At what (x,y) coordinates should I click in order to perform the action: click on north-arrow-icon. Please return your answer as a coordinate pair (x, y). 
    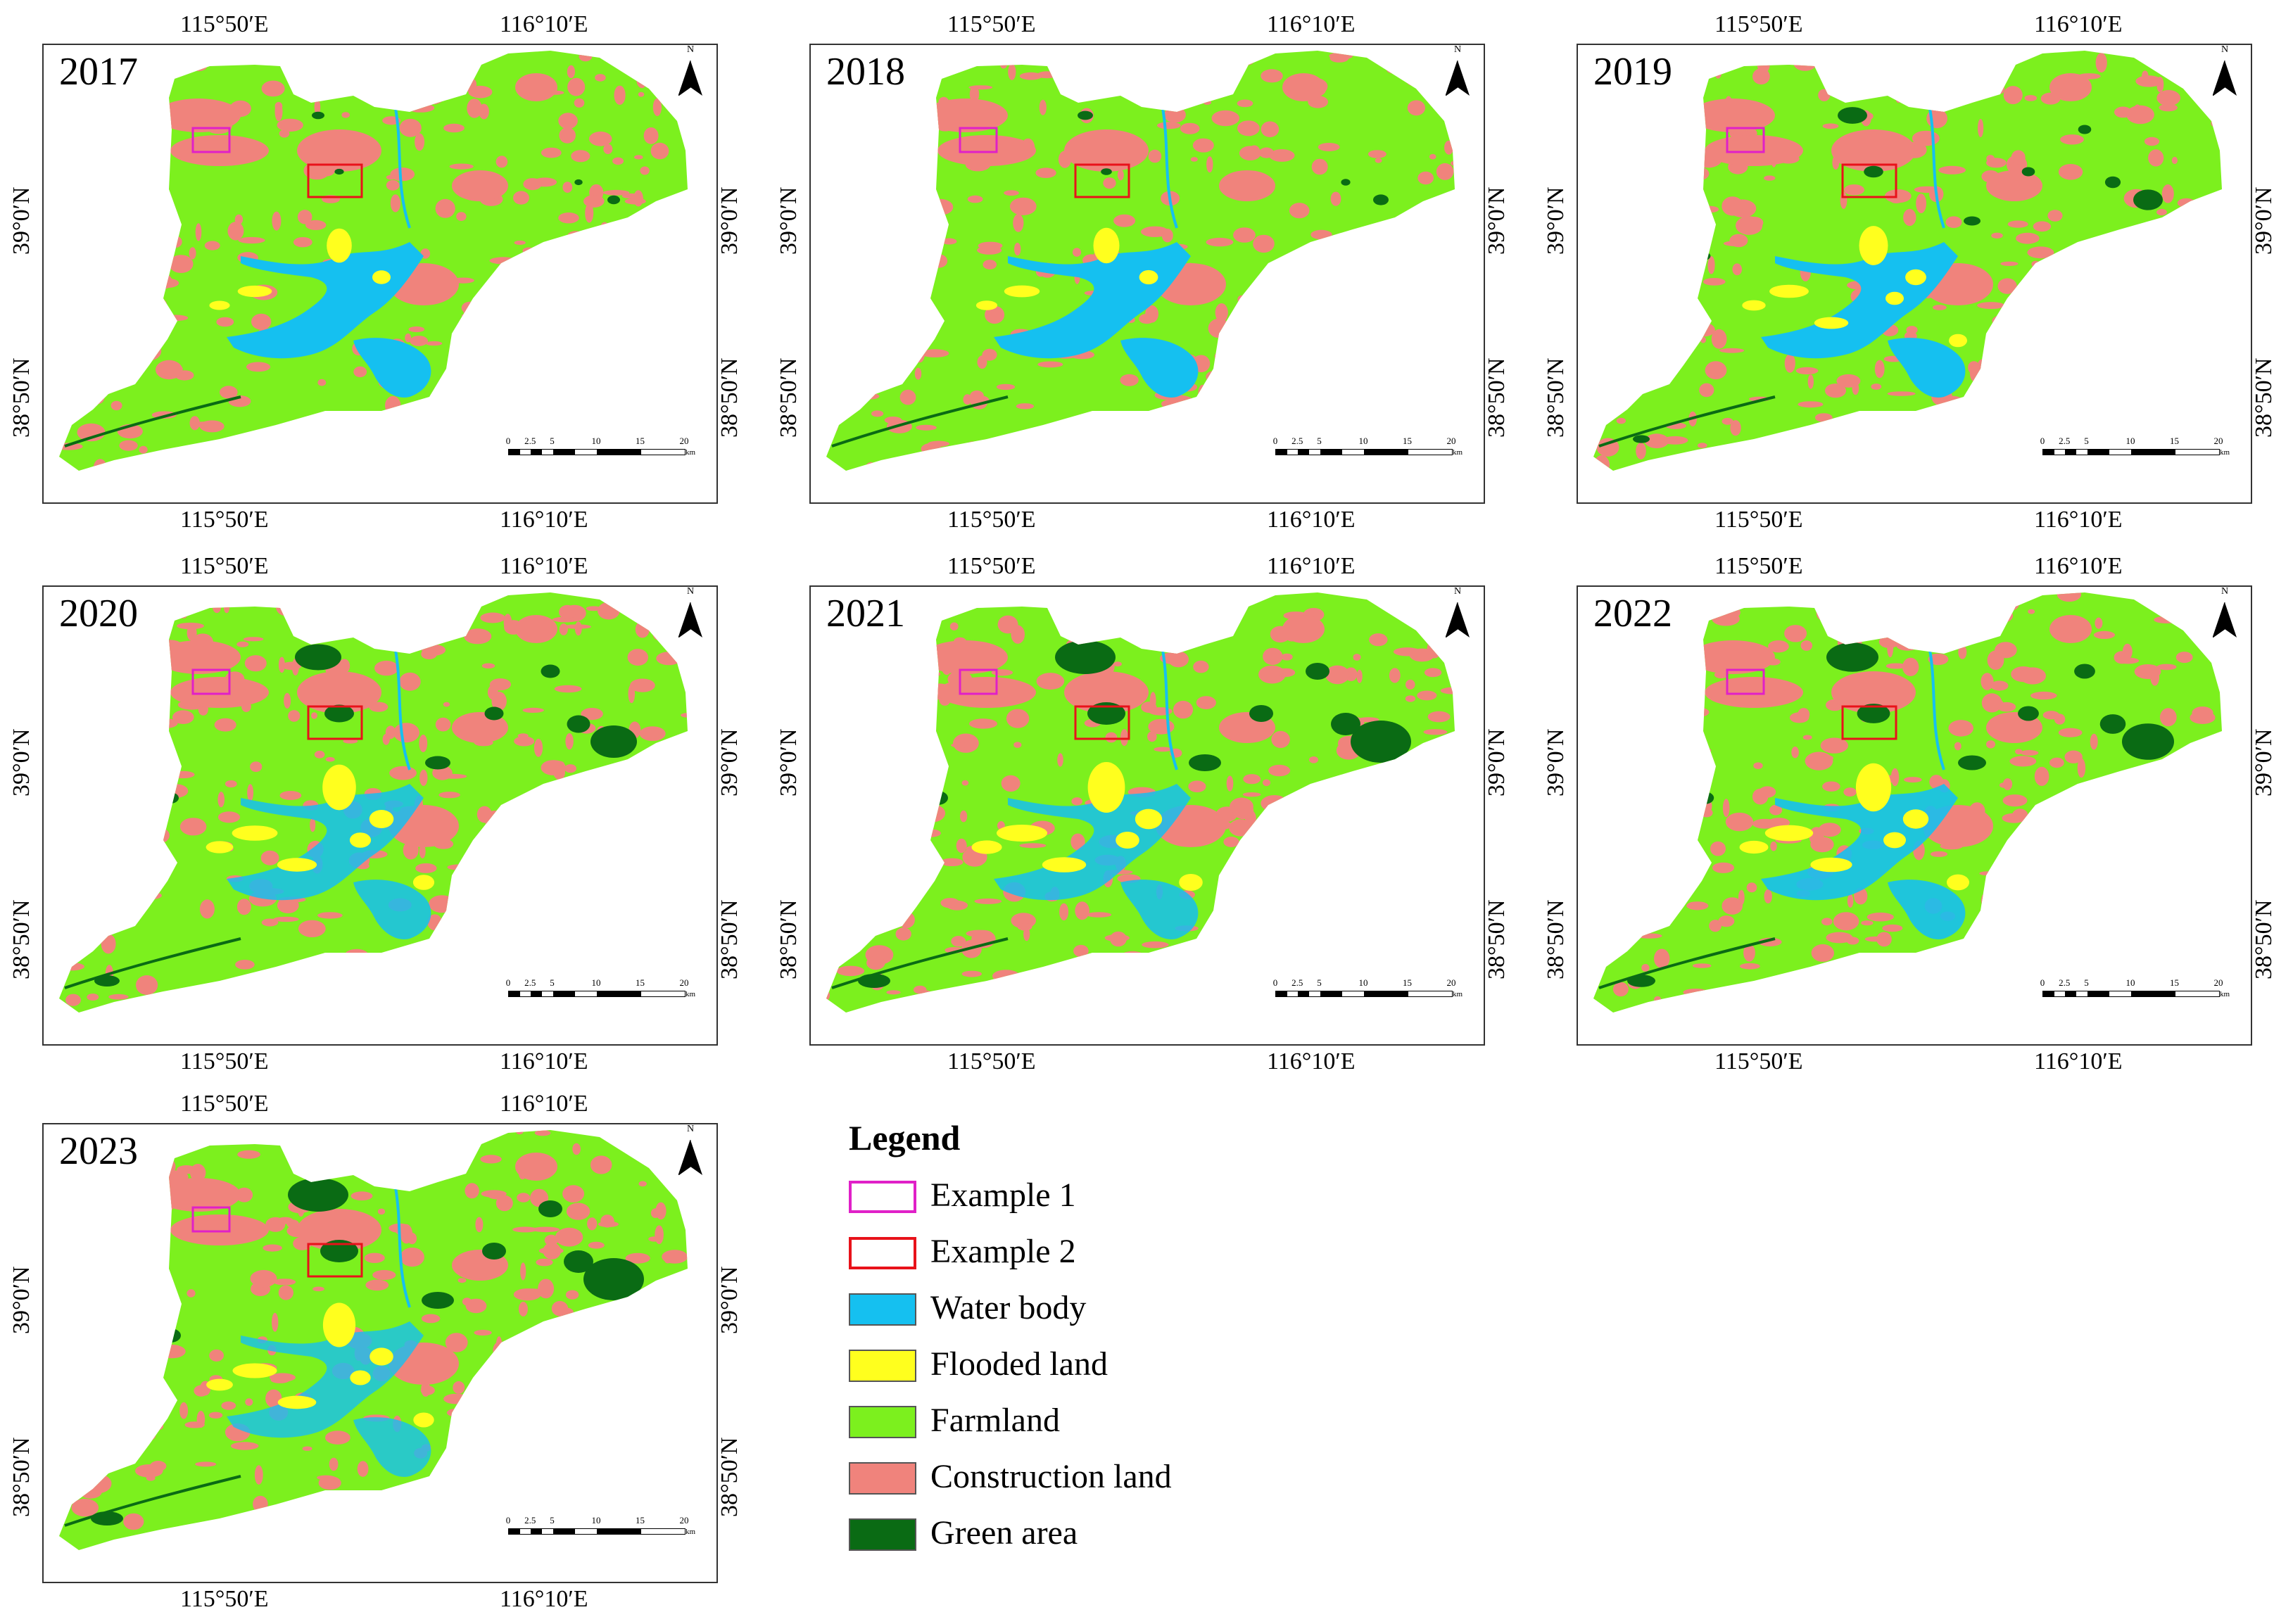
    Looking at the image, I should click on (2225, 78).